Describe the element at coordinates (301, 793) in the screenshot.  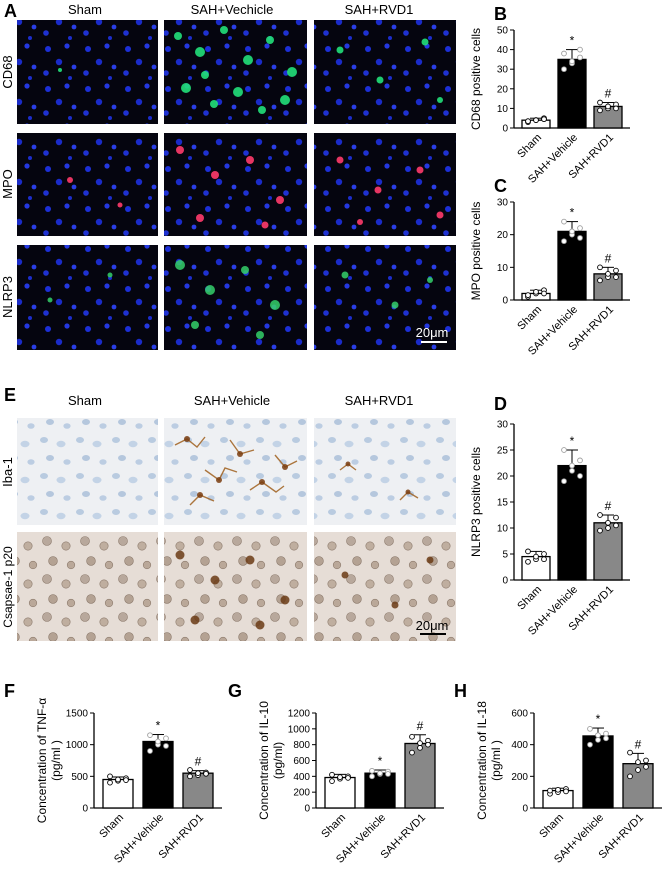
I see `y-tick-label: 200` at that location.